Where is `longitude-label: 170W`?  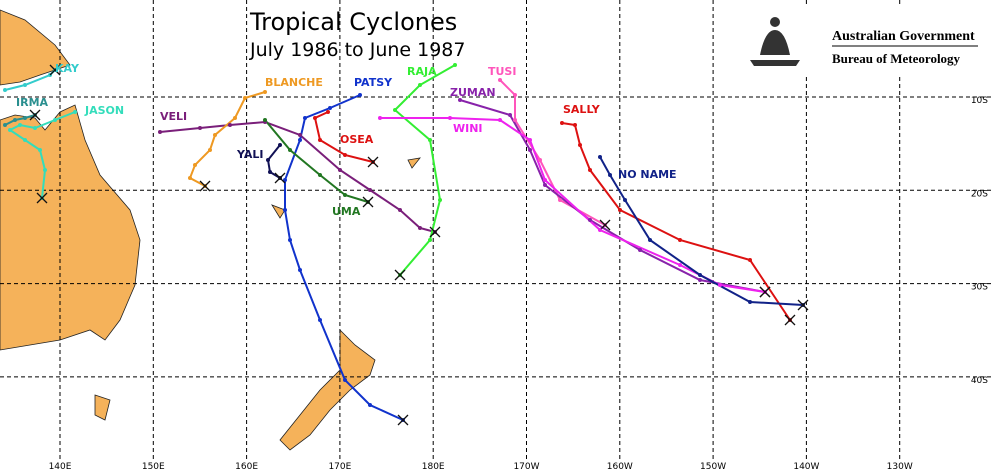 longitude-label: 170W is located at coordinates (526, 467).